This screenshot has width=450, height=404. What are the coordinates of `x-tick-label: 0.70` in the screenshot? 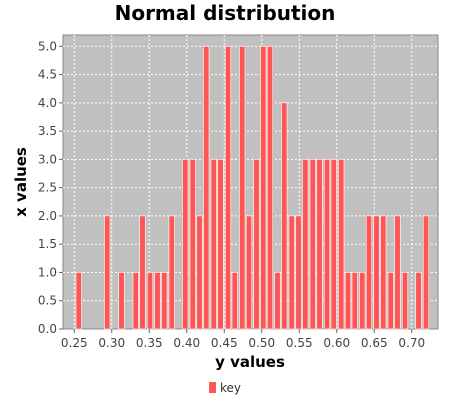 It's located at (411, 343).